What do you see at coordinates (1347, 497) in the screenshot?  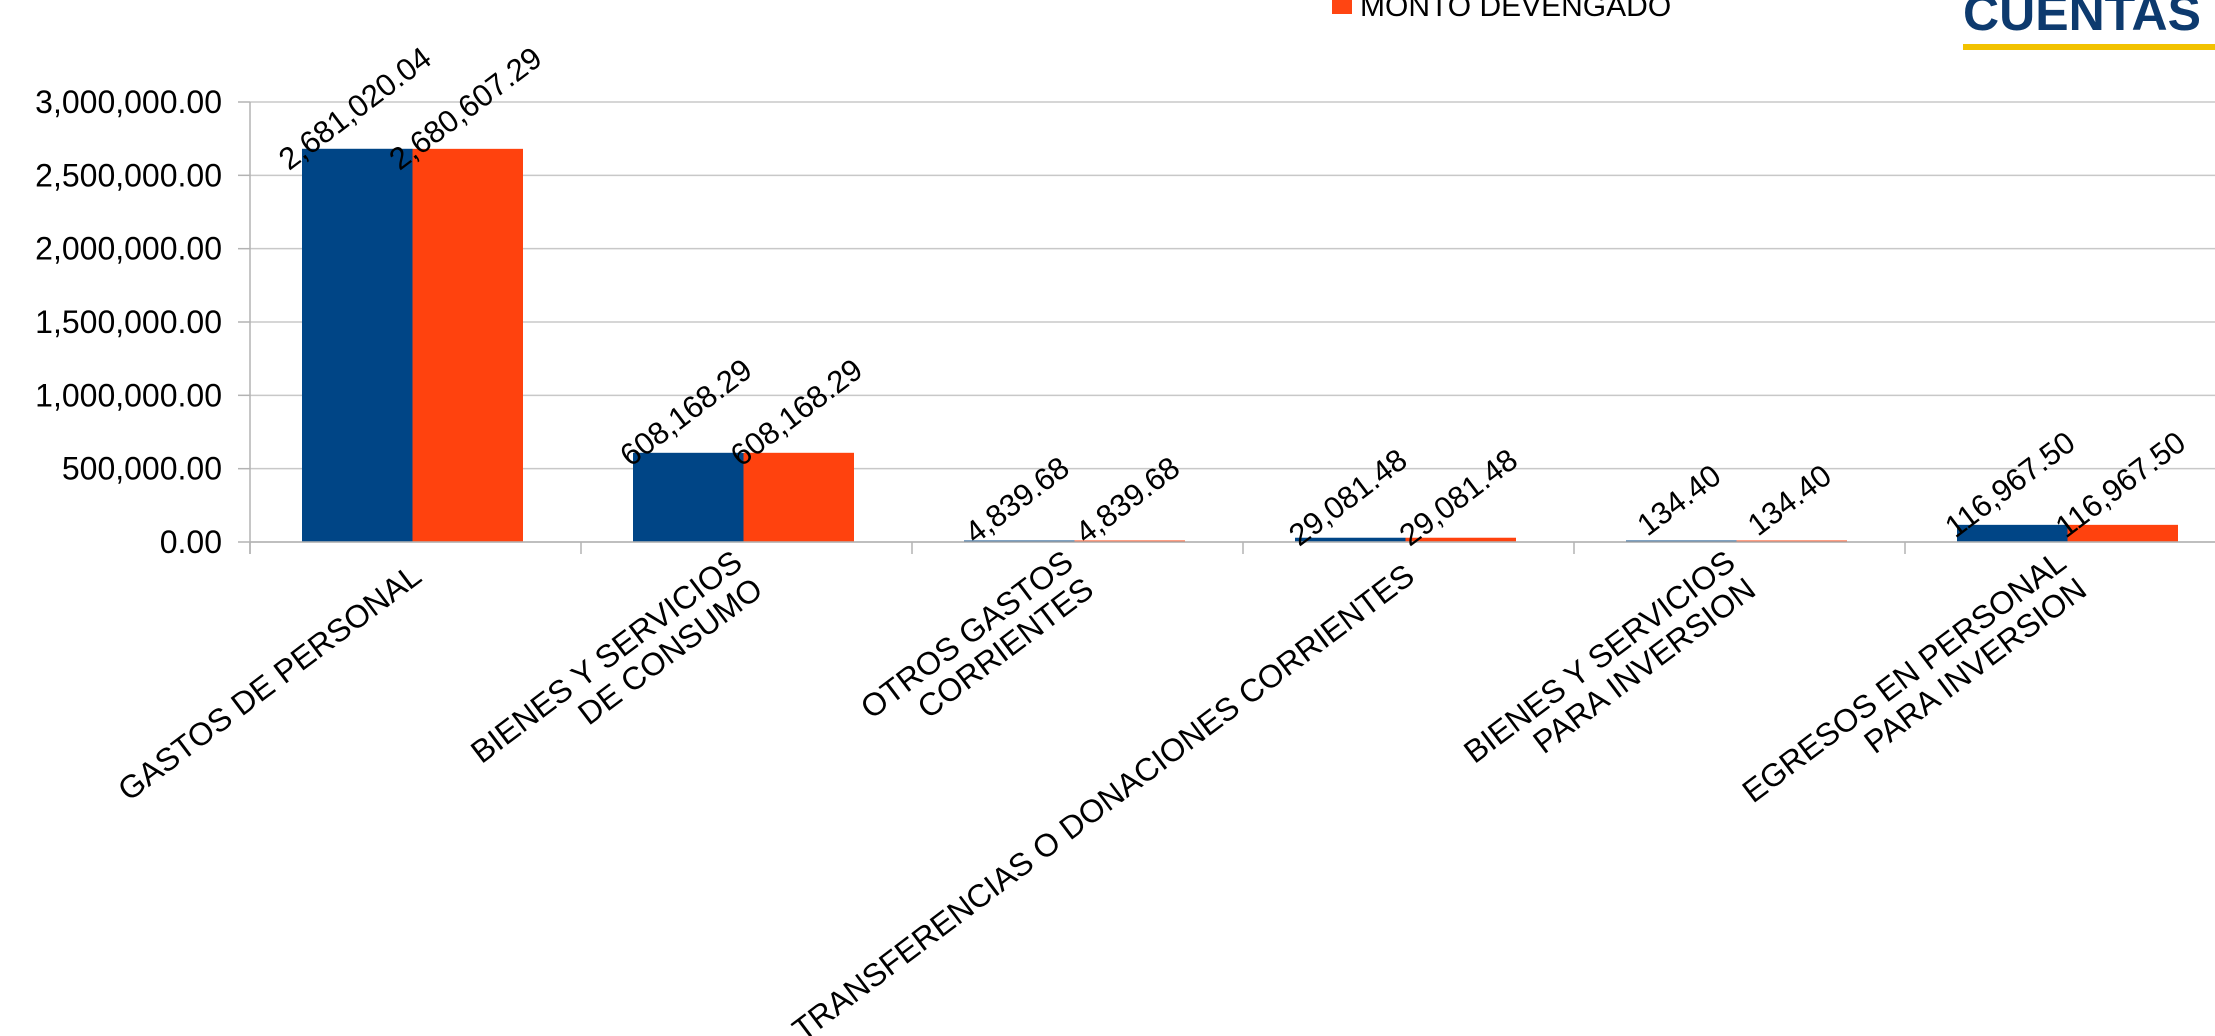 I see `data-label-series-1-cat-4: 29,081.48` at bounding box center [1347, 497].